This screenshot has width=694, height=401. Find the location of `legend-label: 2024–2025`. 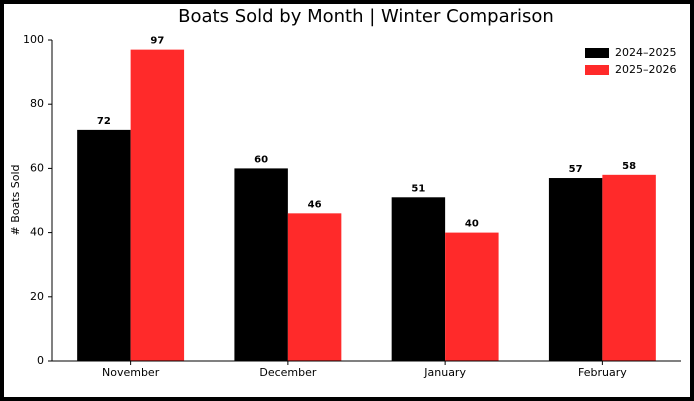

legend-label: 2024–2025 is located at coordinates (646, 52).